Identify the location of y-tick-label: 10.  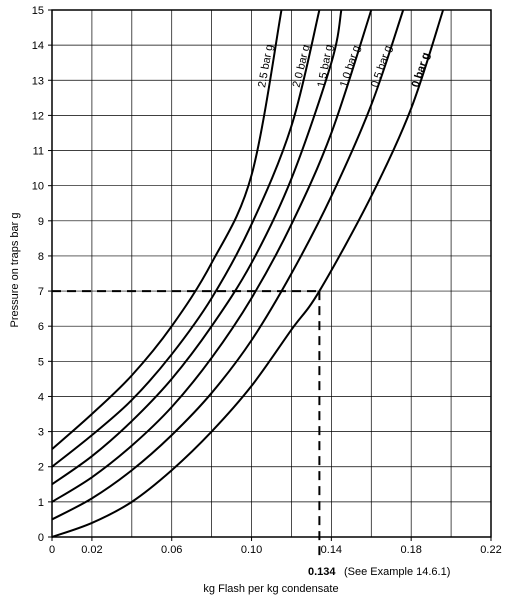
(38, 187).